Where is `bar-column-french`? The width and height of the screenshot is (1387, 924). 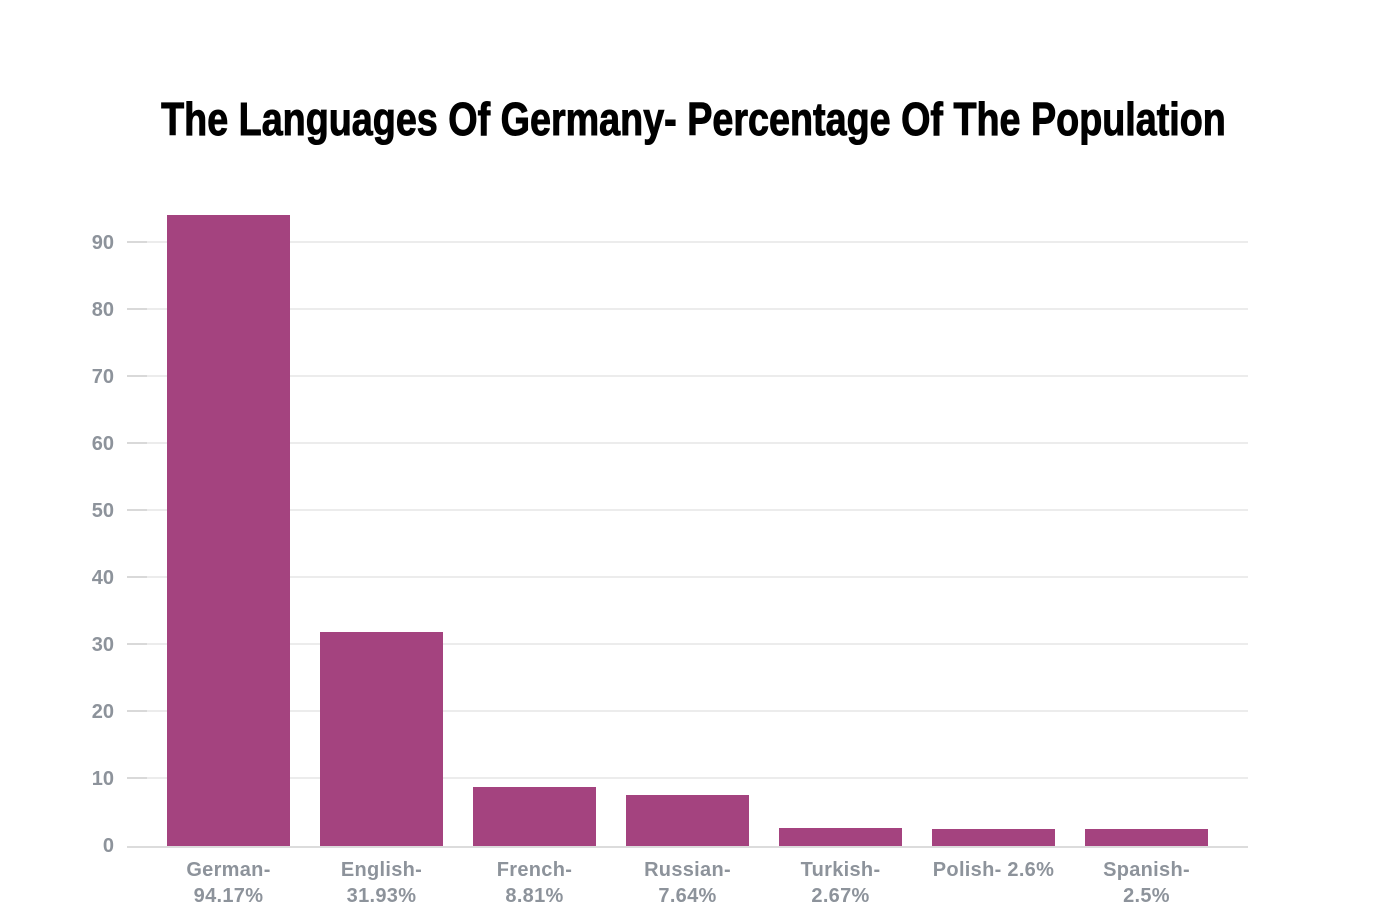 bar-column-french is located at coordinates (534, 524).